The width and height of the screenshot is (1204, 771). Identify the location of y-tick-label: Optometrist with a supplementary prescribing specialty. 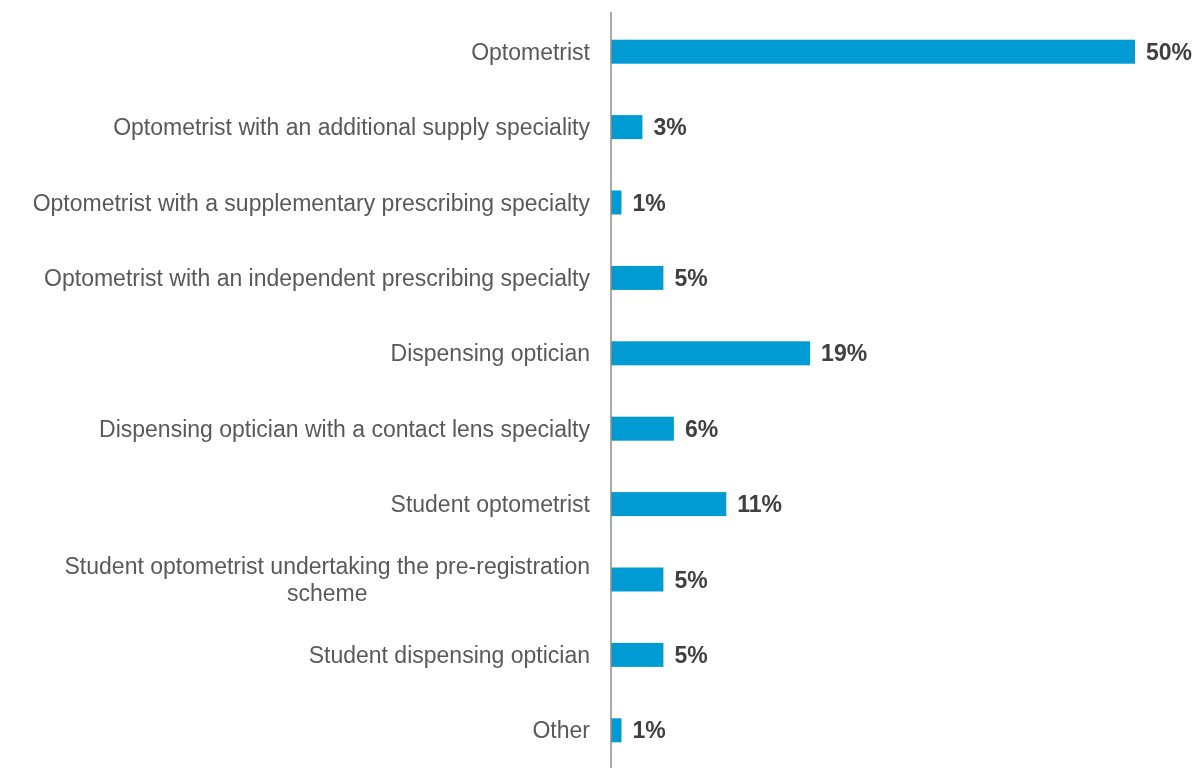
(311, 202).